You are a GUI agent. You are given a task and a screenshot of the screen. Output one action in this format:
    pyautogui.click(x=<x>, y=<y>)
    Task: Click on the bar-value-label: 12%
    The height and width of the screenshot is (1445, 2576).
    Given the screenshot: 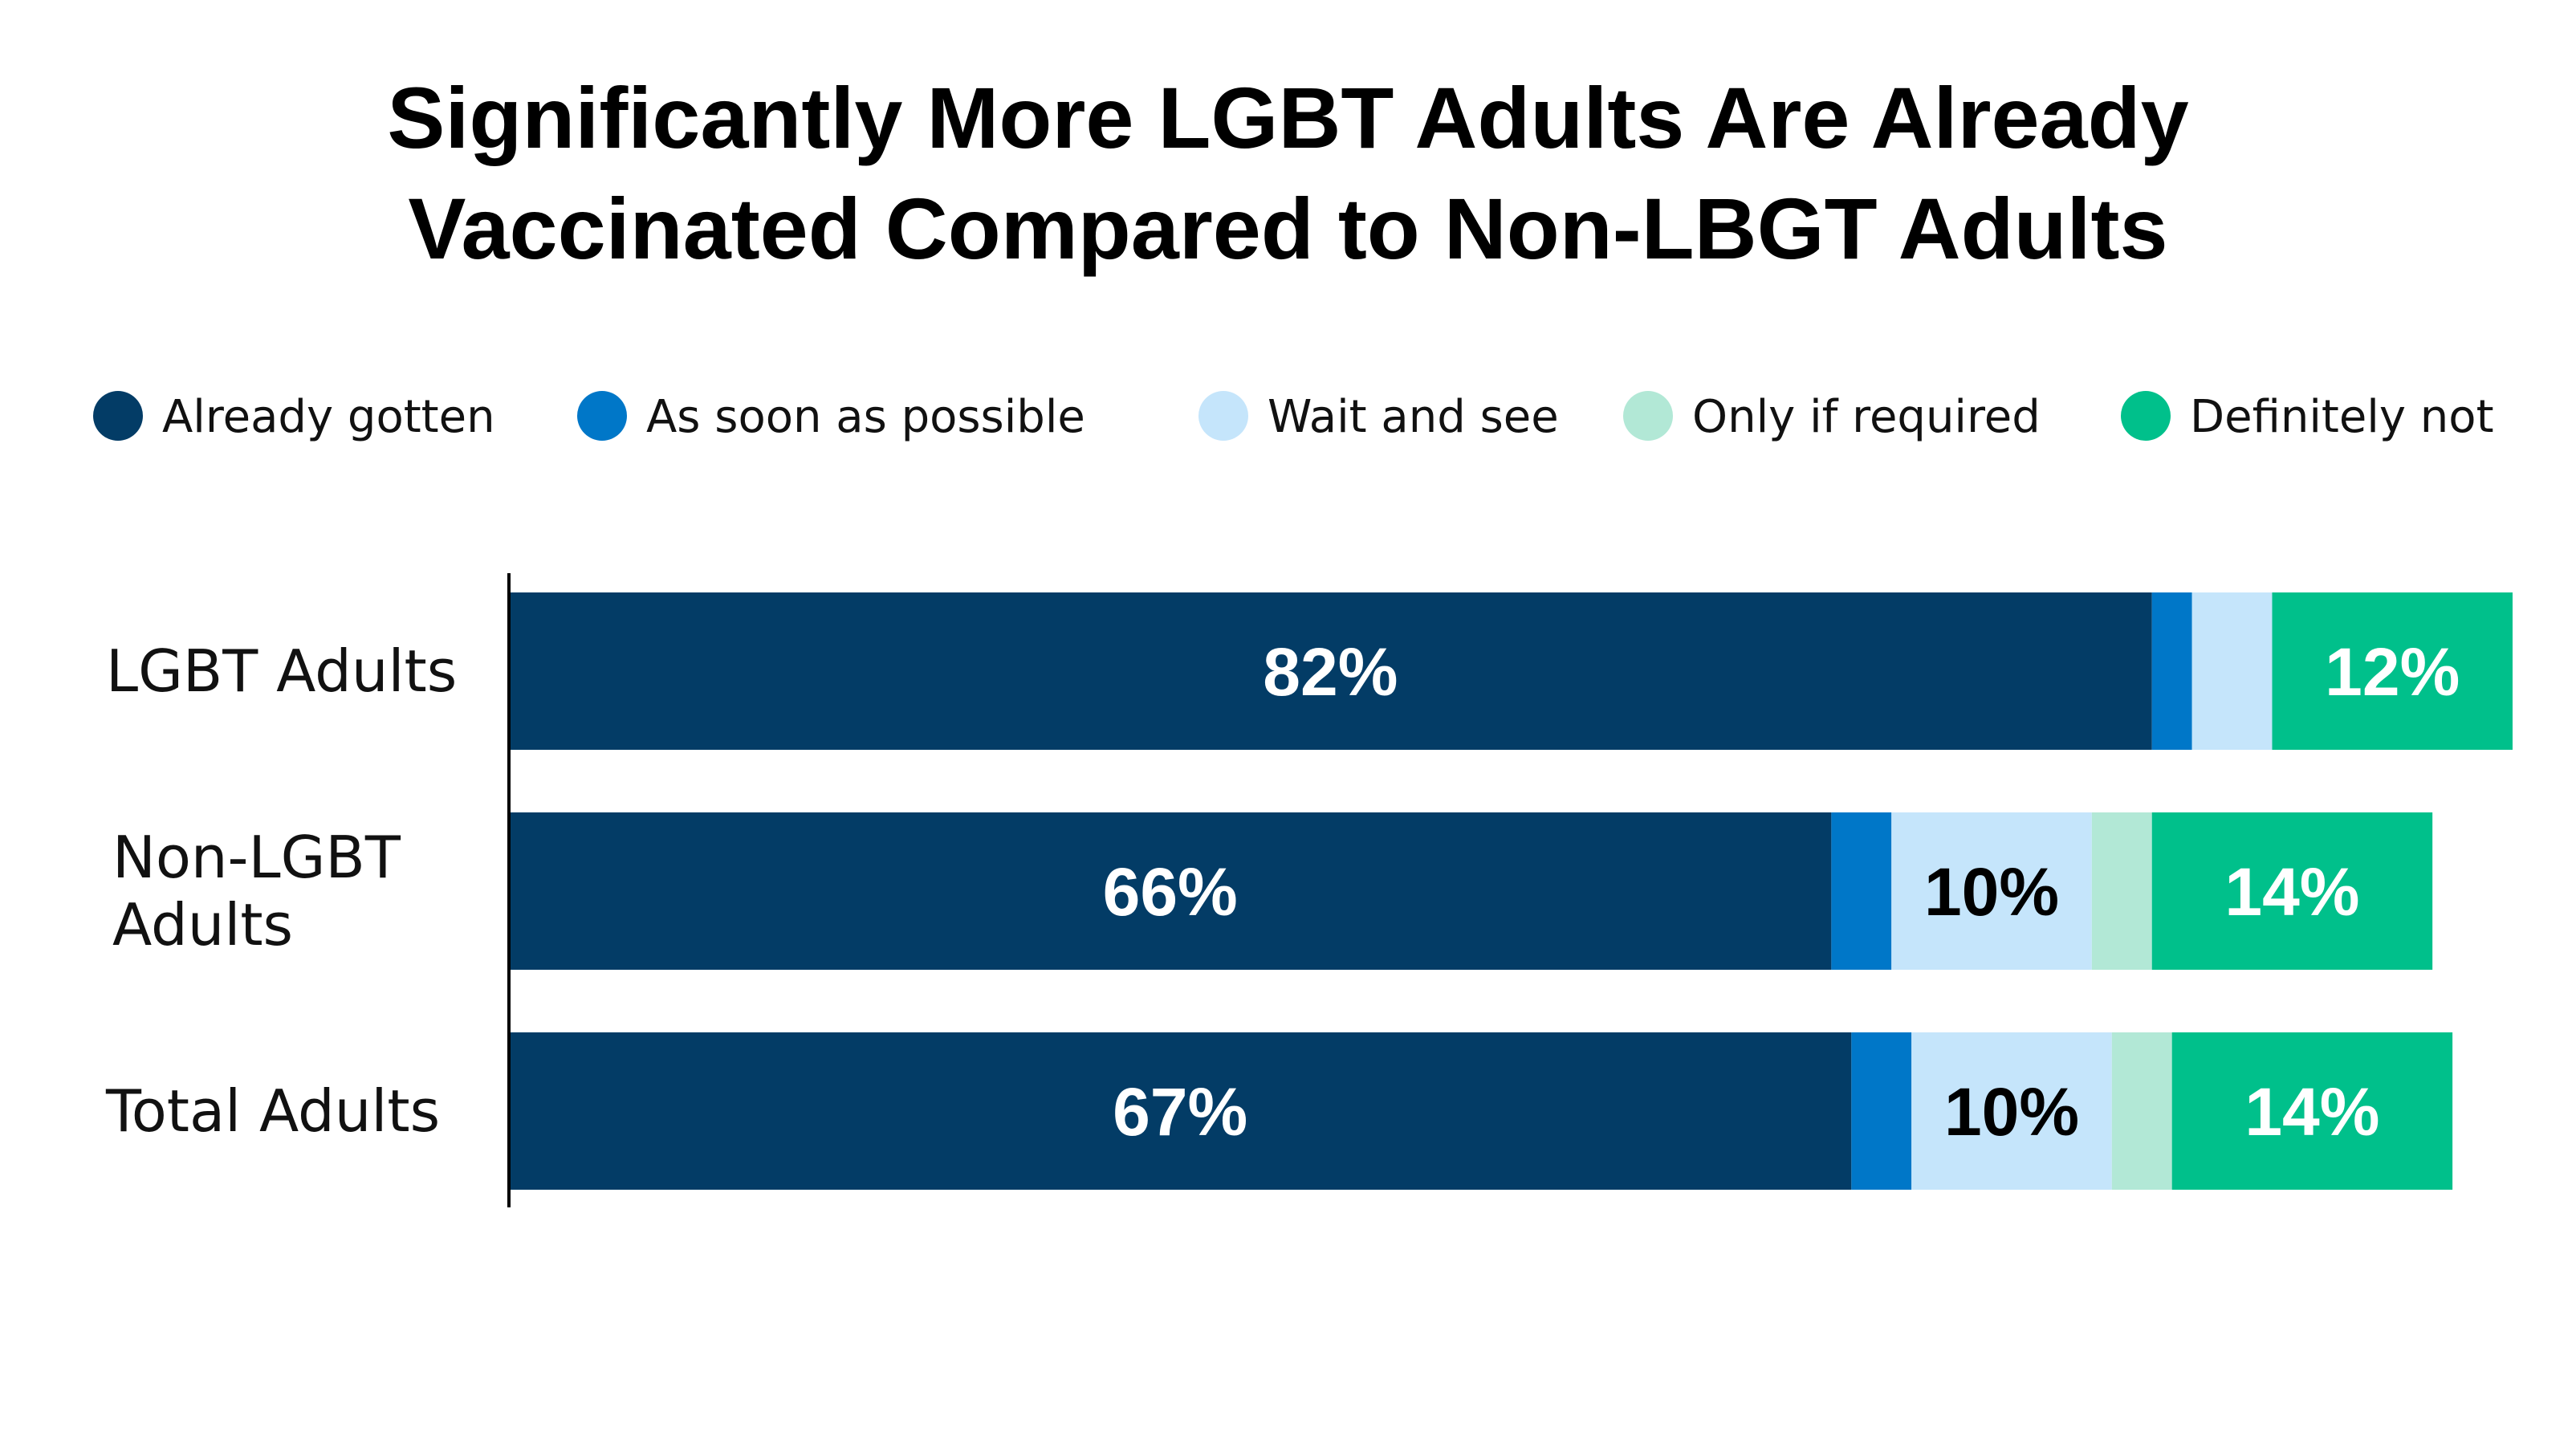 What is the action you would take?
    pyautogui.click(x=2392, y=672)
    